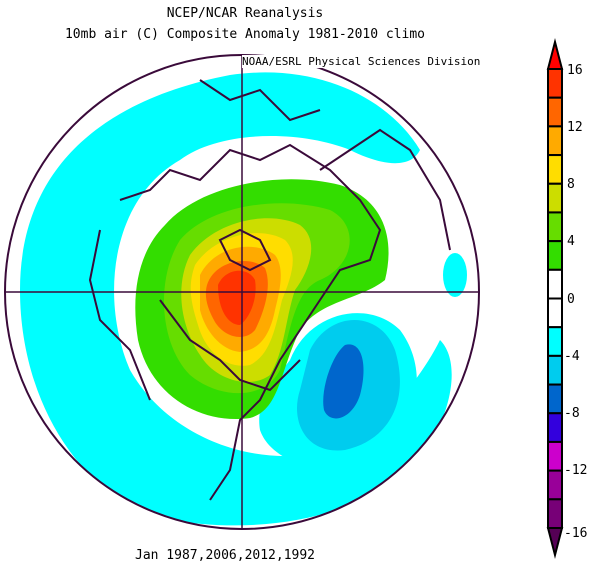 Image resolution: width=600 pixels, height=580 pixels. What do you see at coordinates (576, 470) in the screenshot?
I see `colorbar-label: -12` at bounding box center [576, 470].